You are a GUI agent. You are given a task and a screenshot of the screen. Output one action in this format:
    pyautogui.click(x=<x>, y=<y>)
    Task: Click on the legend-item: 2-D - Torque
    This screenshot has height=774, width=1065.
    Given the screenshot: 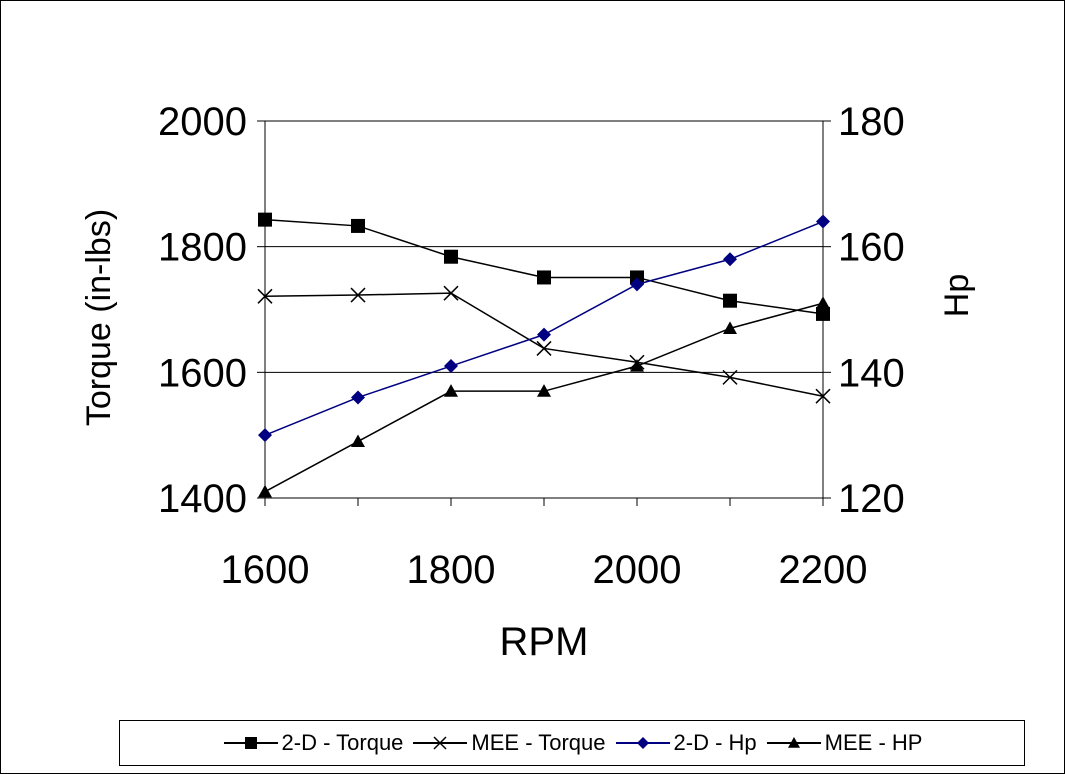 What is the action you would take?
    pyautogui.click(x=313, y=743)
    